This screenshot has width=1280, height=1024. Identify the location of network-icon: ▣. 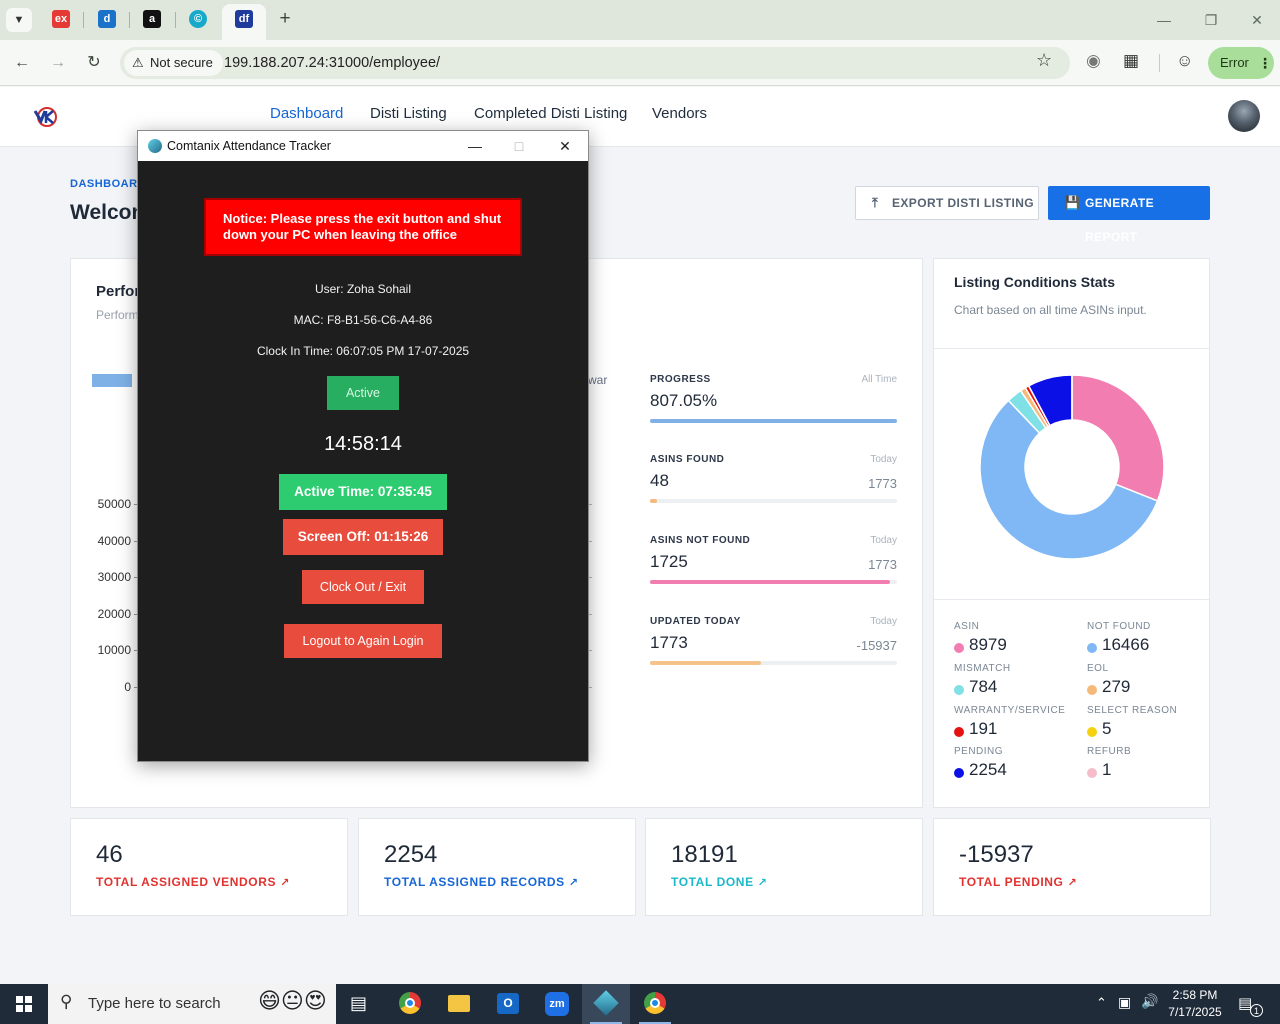
(1125, 1002).